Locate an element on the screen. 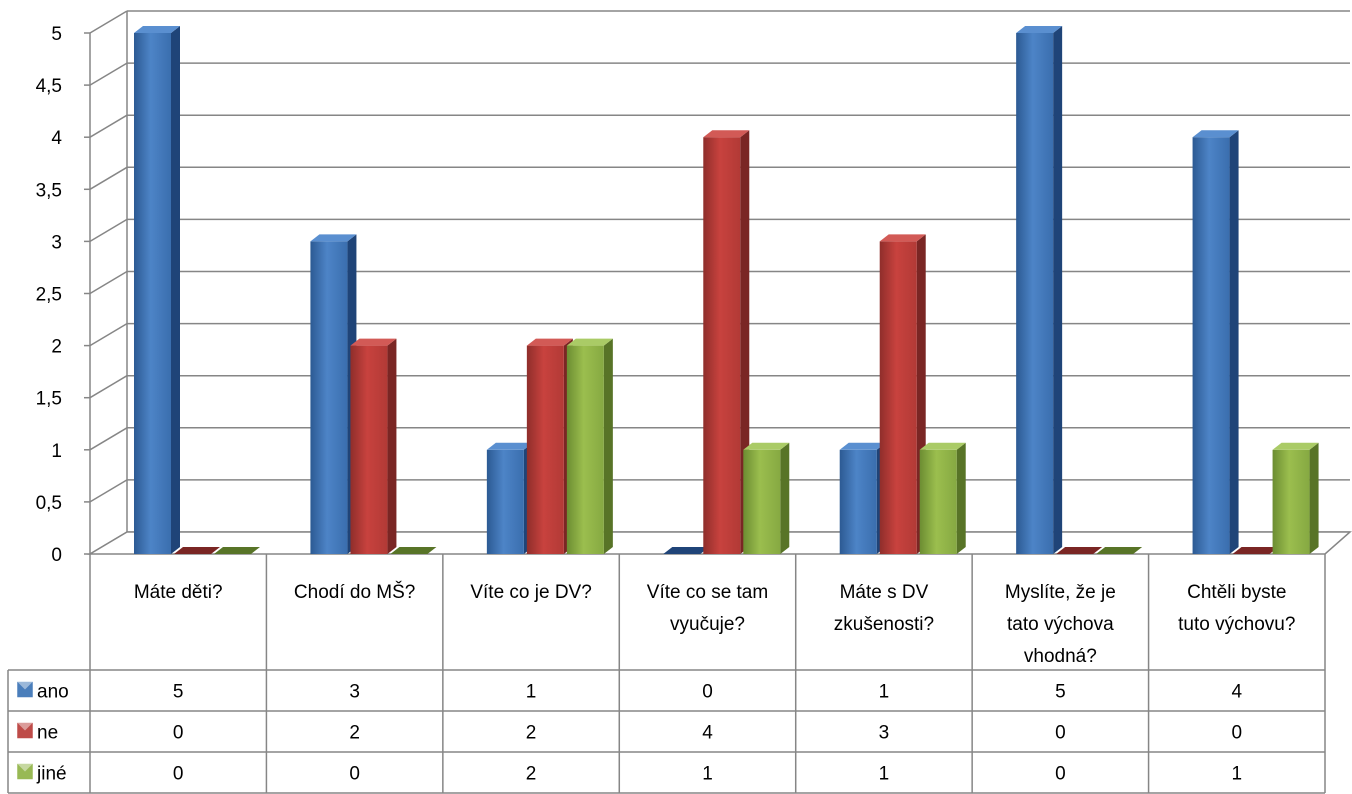 The height and width of the screenshot is (794, 1352). legend-key-ne is located at coordinates (25, 730).